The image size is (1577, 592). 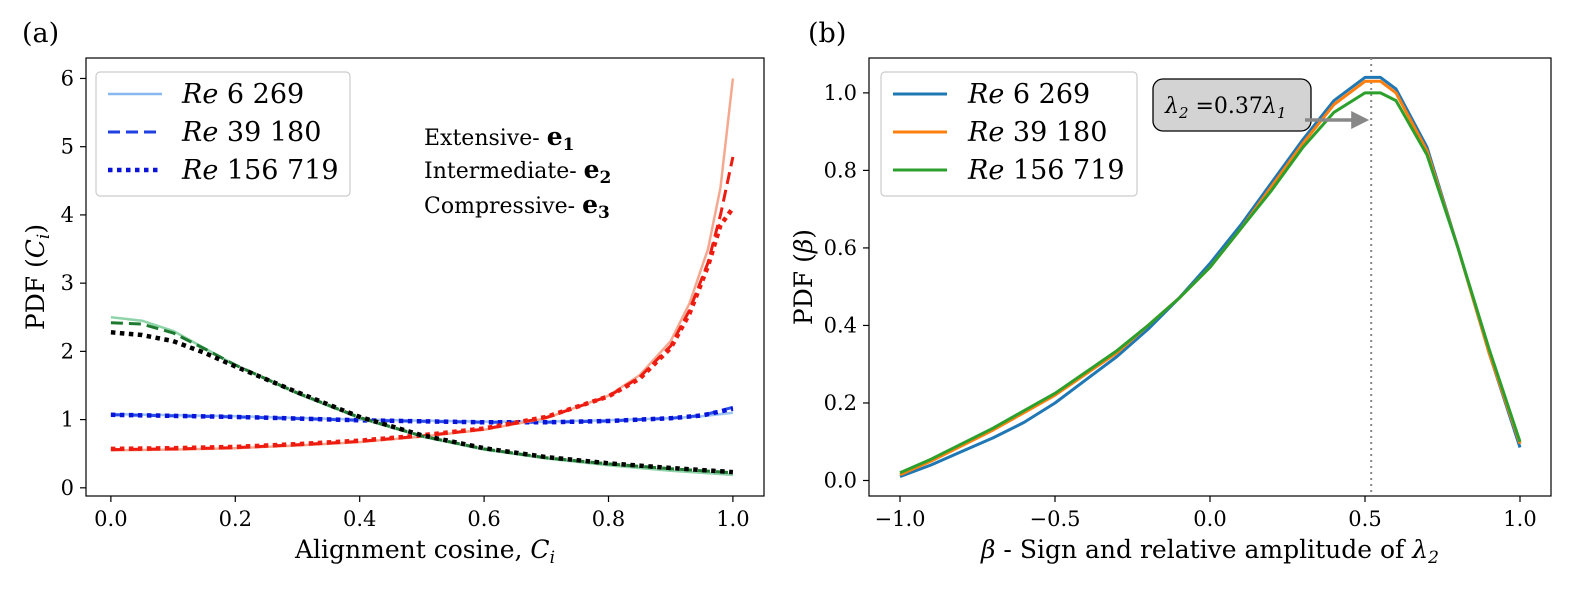 What do you see at coordinates (840, 403) in the screenshot?
I see `y-tick-label: 0.2` at bounding box center [840, 403].